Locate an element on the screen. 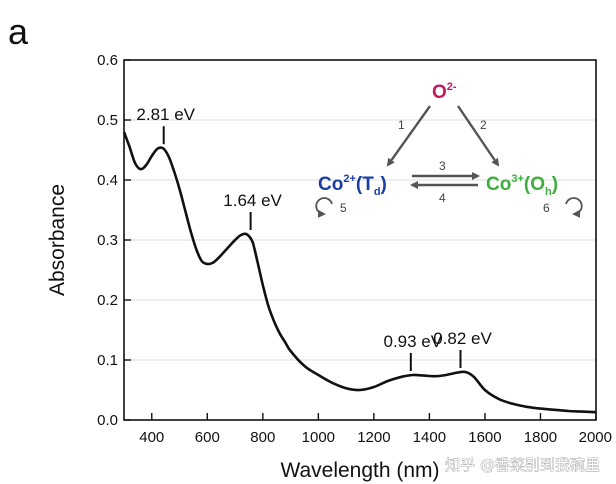  co3-label: Co3+(Oh) is located at coordinates (522, 185).